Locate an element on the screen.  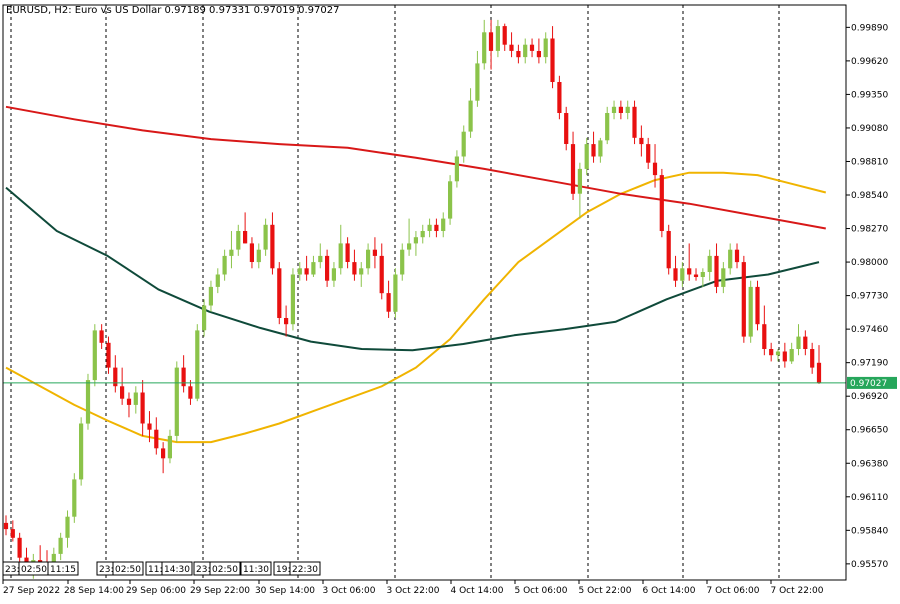
current-price-line: 0.97027 is located at coordinates (450, 382).